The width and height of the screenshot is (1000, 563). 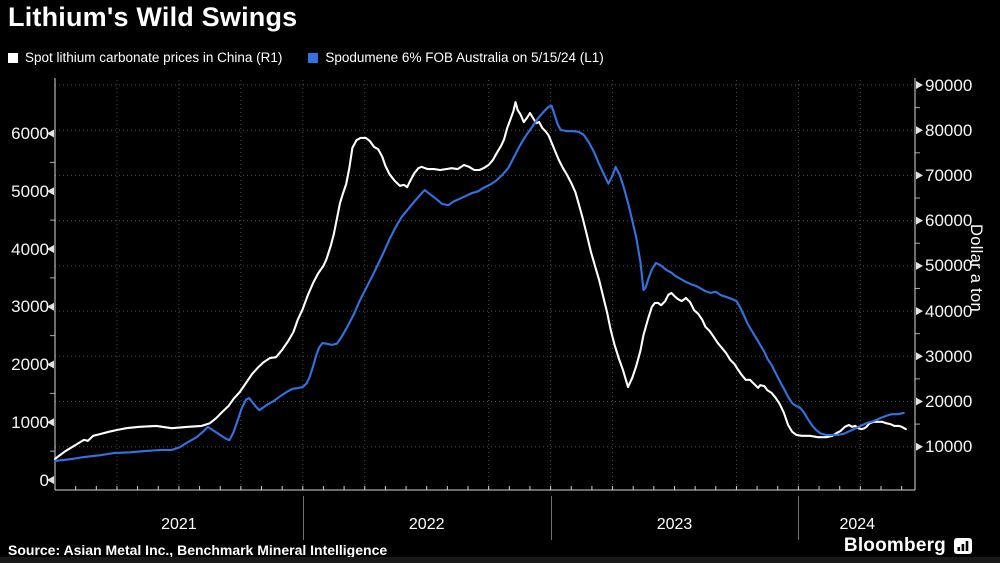 What do you see at coordinates (949, 401) in the screenshot?
I see `right-axis-tick-label: 20000` at bounding box center [949, 401].